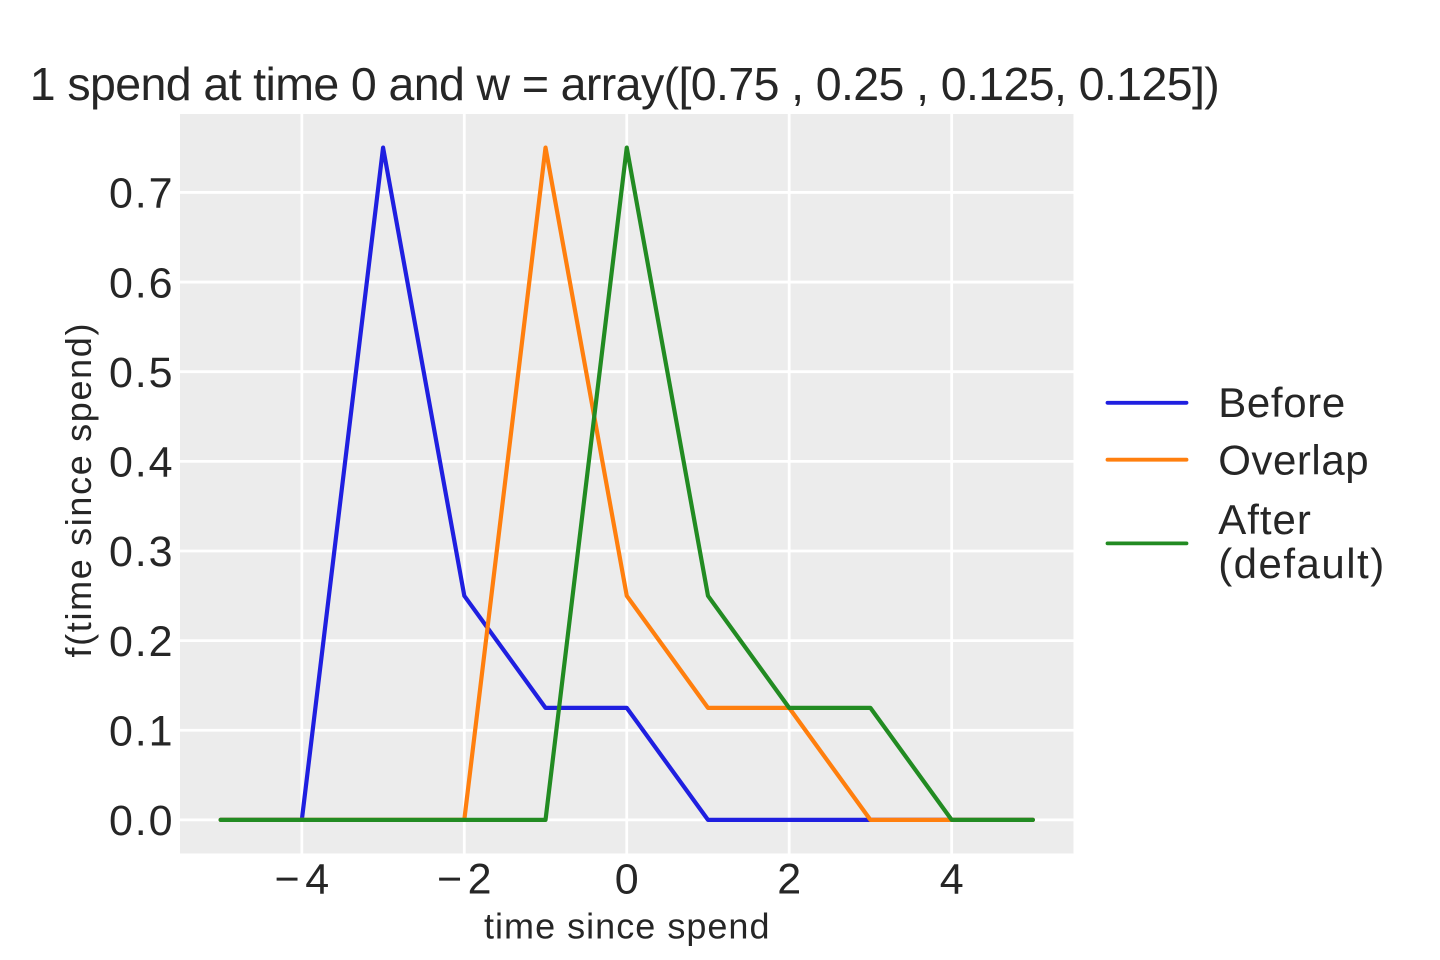 The image size is (1440, 960). Describe the element at coordinates (141, 194) in the screenshot. I see `svg-text: 0.7` at that location.